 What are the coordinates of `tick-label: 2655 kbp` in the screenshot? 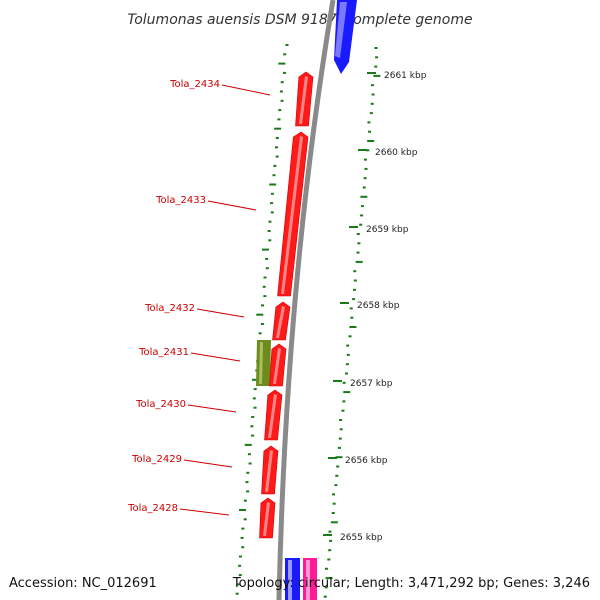 It's located at (361, 538).